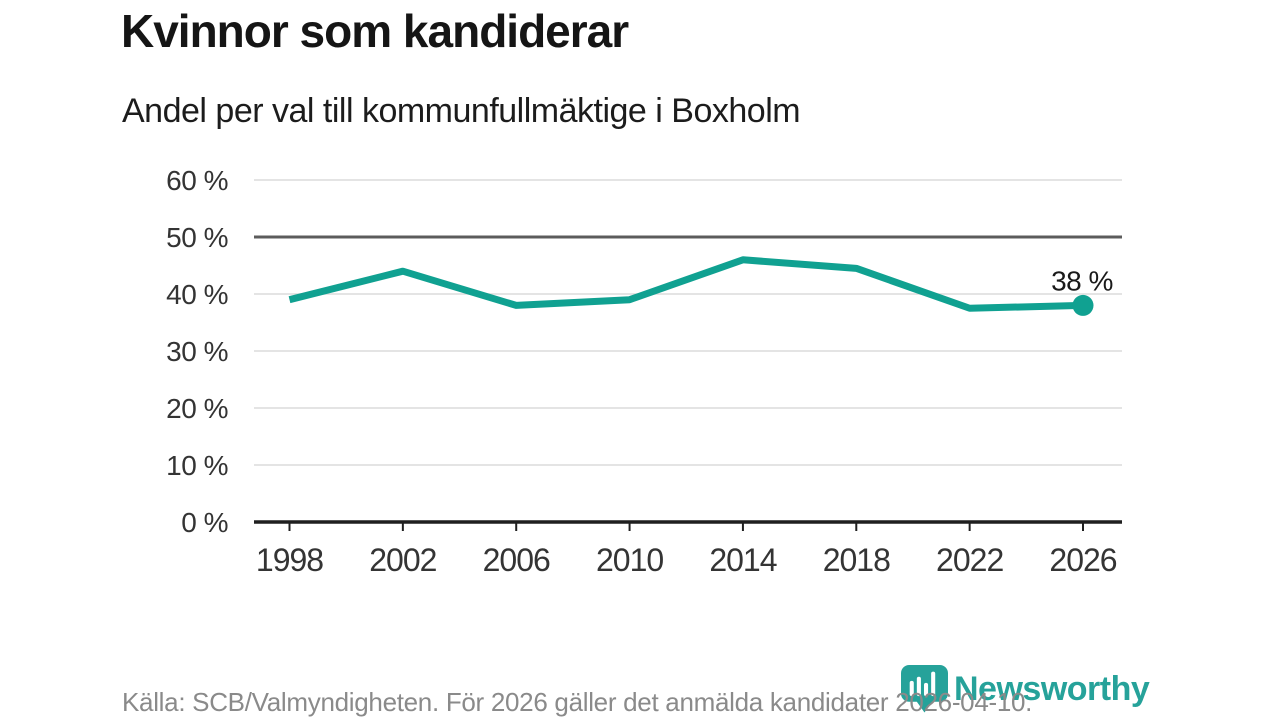  I want to click on x-axis-label: 2022, so click(969, 560).